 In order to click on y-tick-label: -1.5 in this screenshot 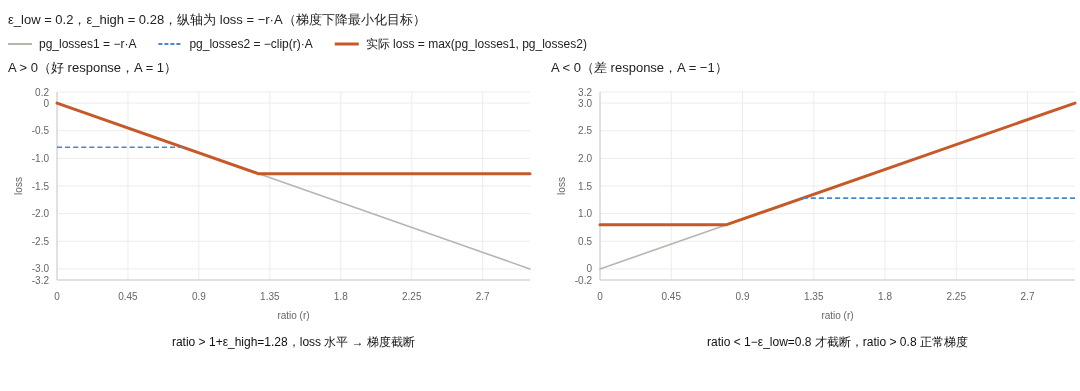, I will do `click(40, 186)`.